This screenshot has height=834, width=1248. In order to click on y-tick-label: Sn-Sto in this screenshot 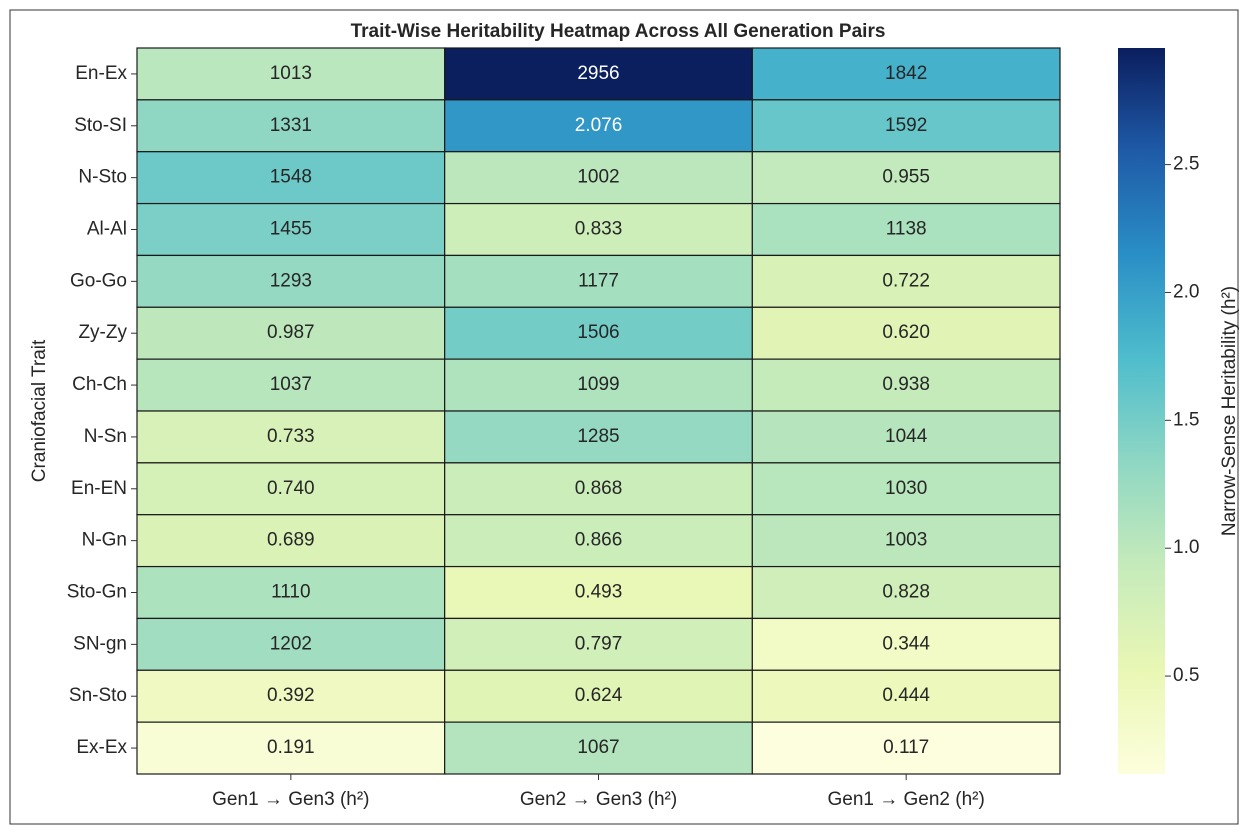, I will do `click(98, 695)`.